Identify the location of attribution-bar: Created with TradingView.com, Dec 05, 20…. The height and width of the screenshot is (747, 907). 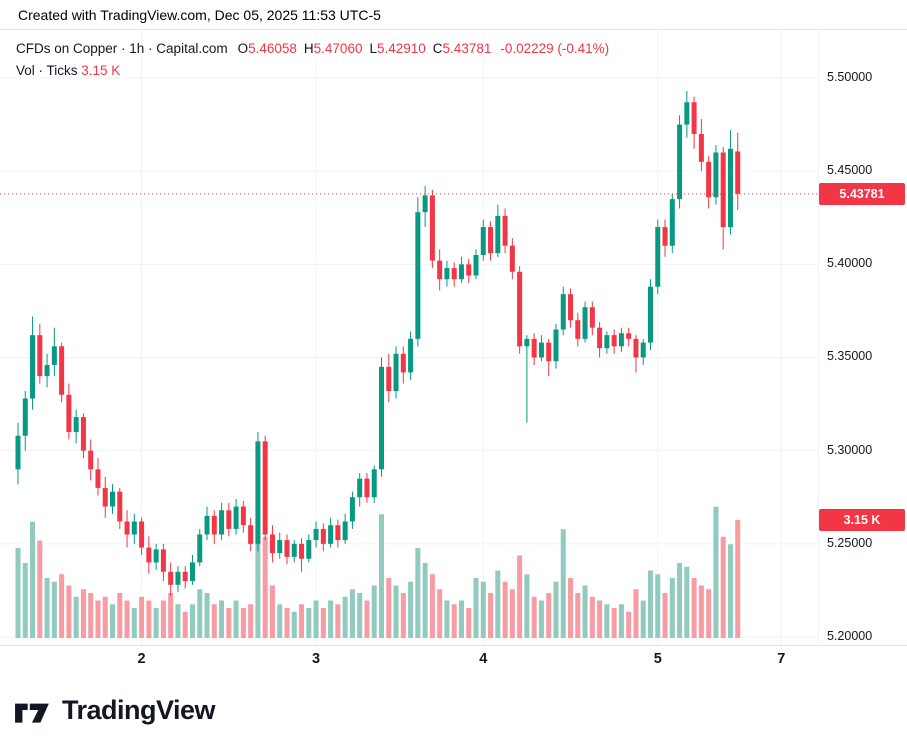
(453, 15).